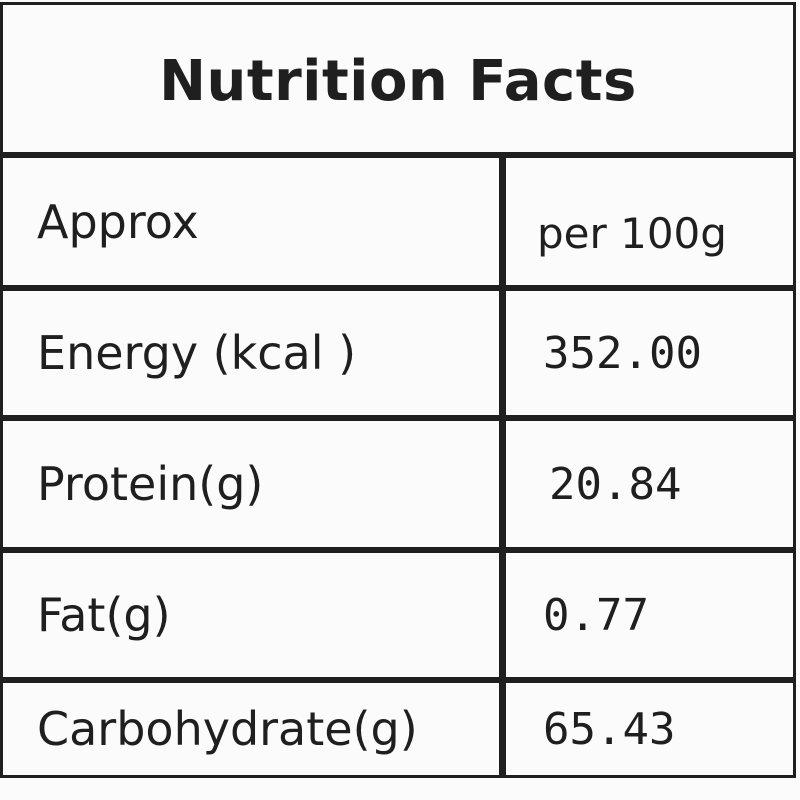  Describe the element at coordinates (596, 615) in the screenshot. I see `row-value: 0.77` at that location.